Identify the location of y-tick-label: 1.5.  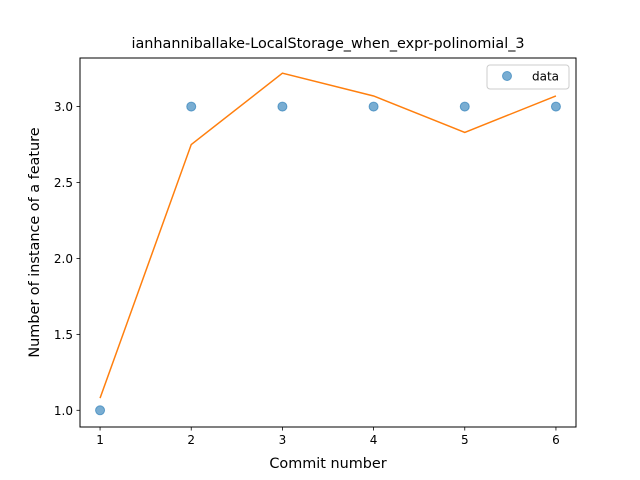
(63, 335).